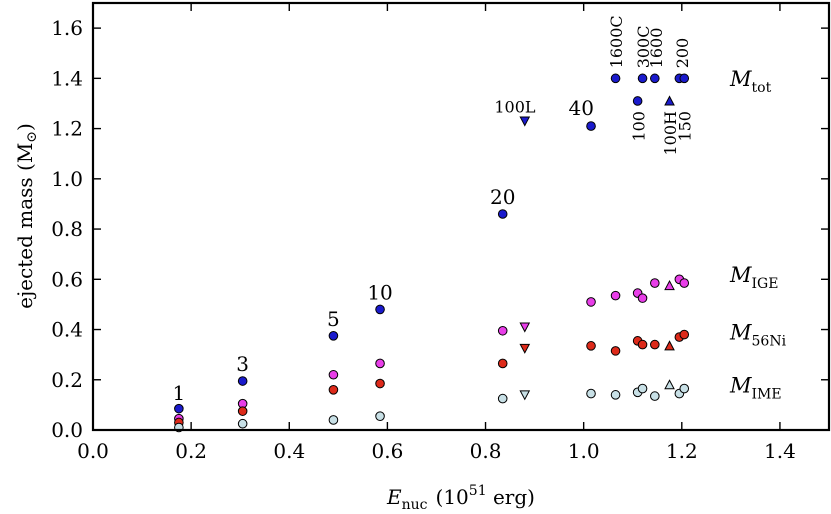 The height and width of the screenshot is (514, 831). What do you see at coordinates (753, 277) in the screenshot?
I see `series-label-ige: MIGE` at bounding box center [753, 277].